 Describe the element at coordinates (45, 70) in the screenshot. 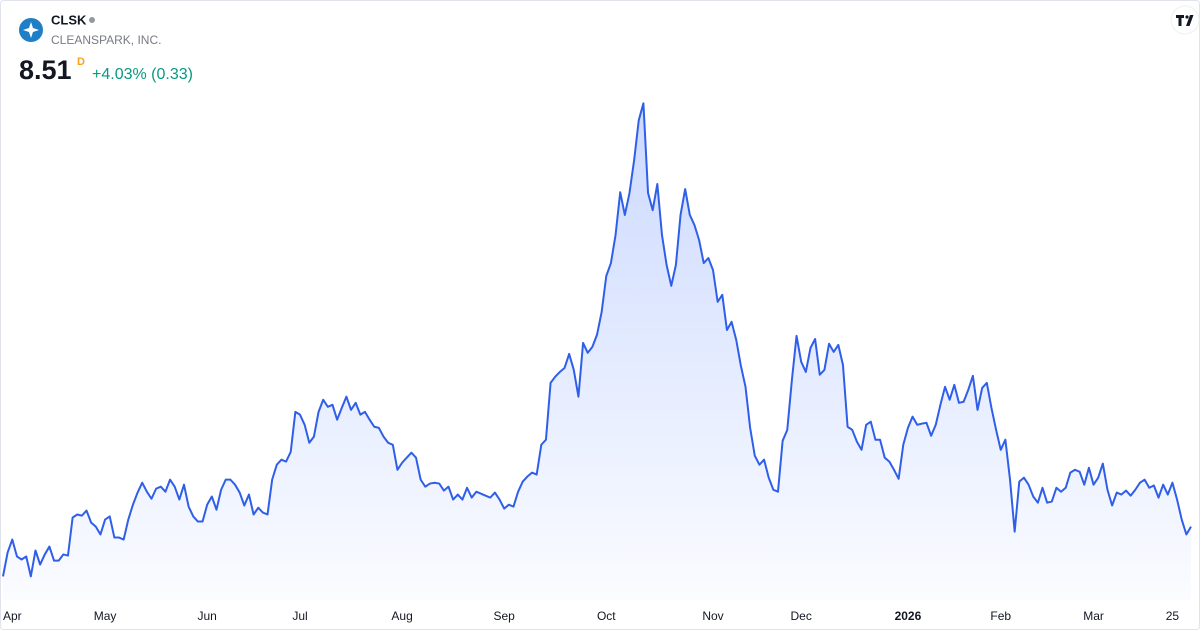

I see `last-price: 8.51` at that location.